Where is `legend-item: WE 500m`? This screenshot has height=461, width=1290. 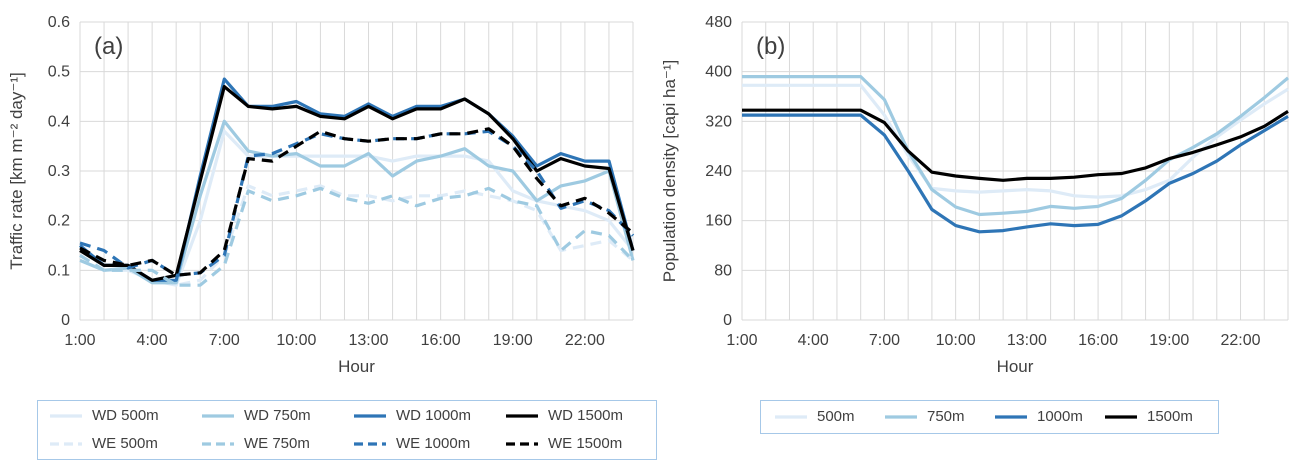 legend-item: WE 500m is located at coordinates (103, 443).